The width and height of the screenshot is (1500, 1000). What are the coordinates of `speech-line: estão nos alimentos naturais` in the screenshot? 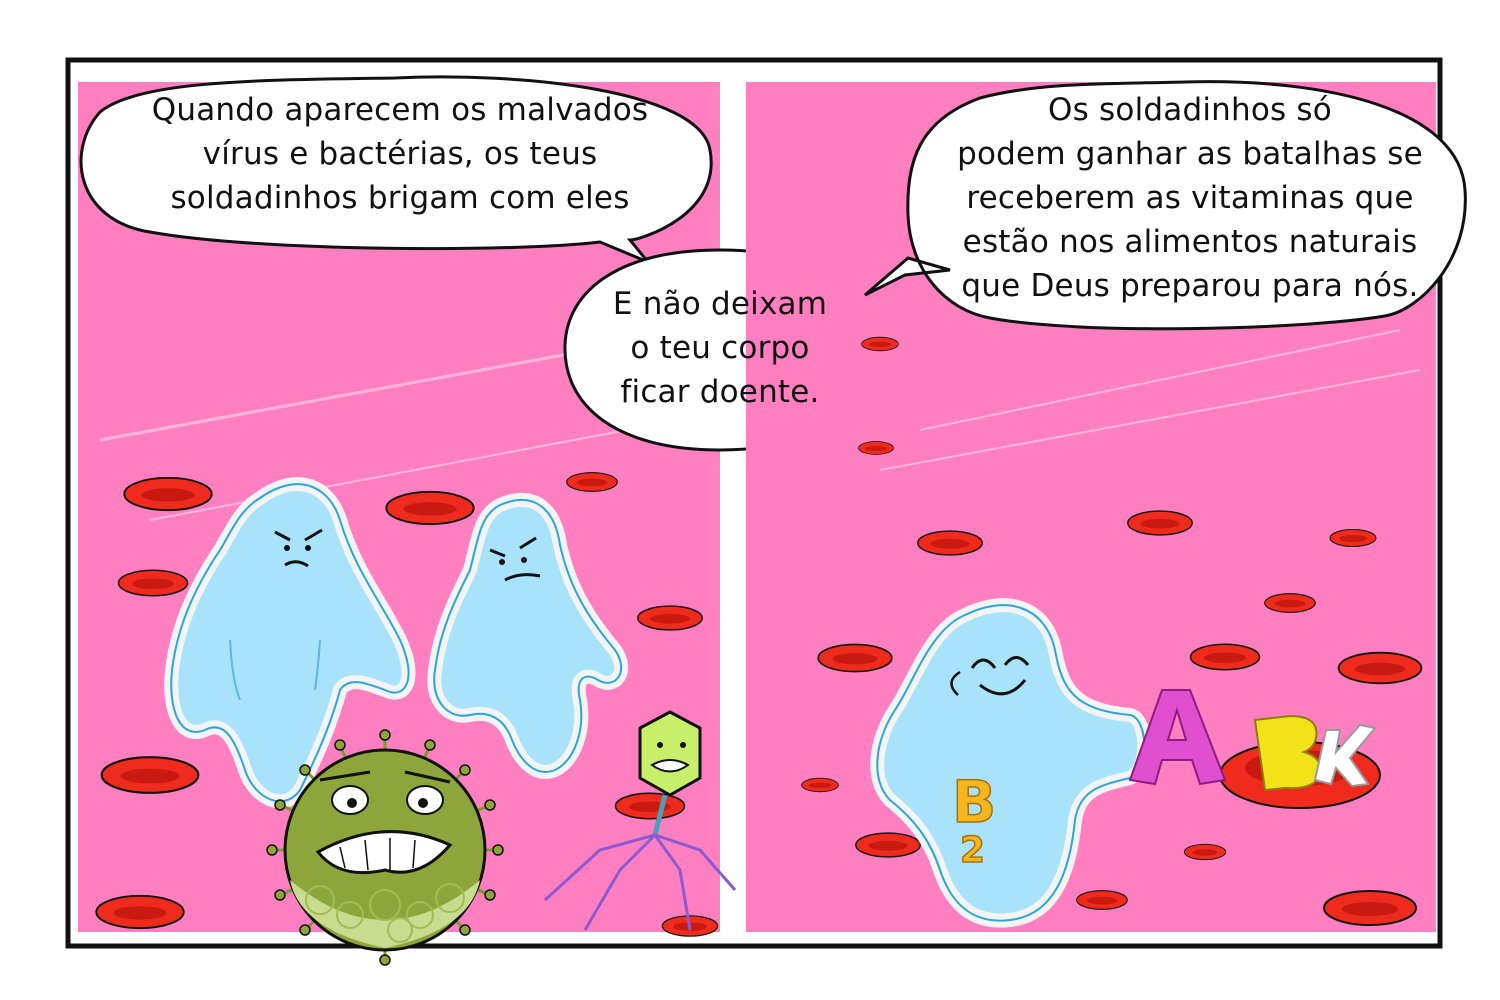 It's located at (1190, 242).